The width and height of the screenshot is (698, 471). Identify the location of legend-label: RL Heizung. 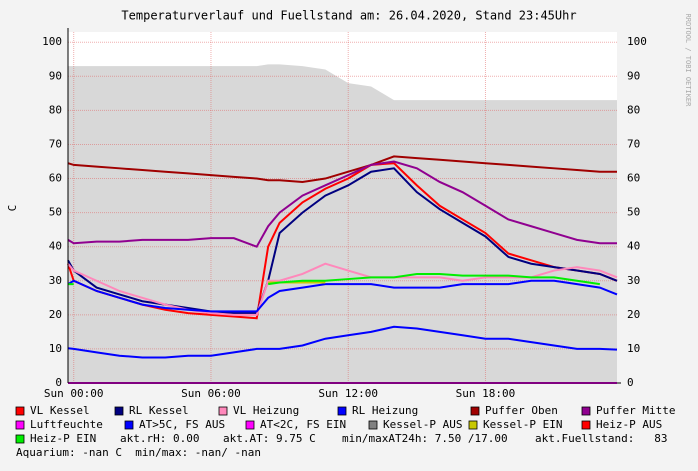
(385, 410).